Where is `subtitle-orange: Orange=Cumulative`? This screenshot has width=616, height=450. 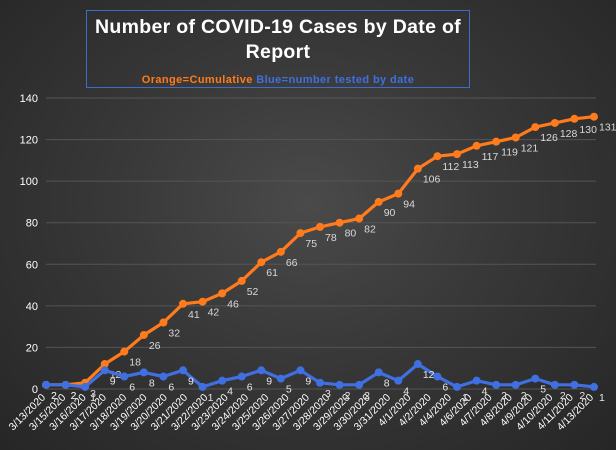
subtitle-orange: Orange=Cumulative is located at coordinates (197, 80).